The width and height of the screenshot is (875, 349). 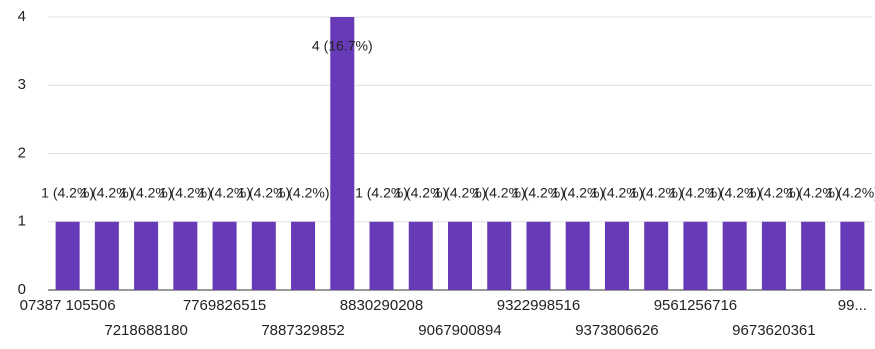 What do you see at coordinates (342, 46) in the screenshot?
I see `data-label: 4 (16.7%)` at bounding box center [342, 46].